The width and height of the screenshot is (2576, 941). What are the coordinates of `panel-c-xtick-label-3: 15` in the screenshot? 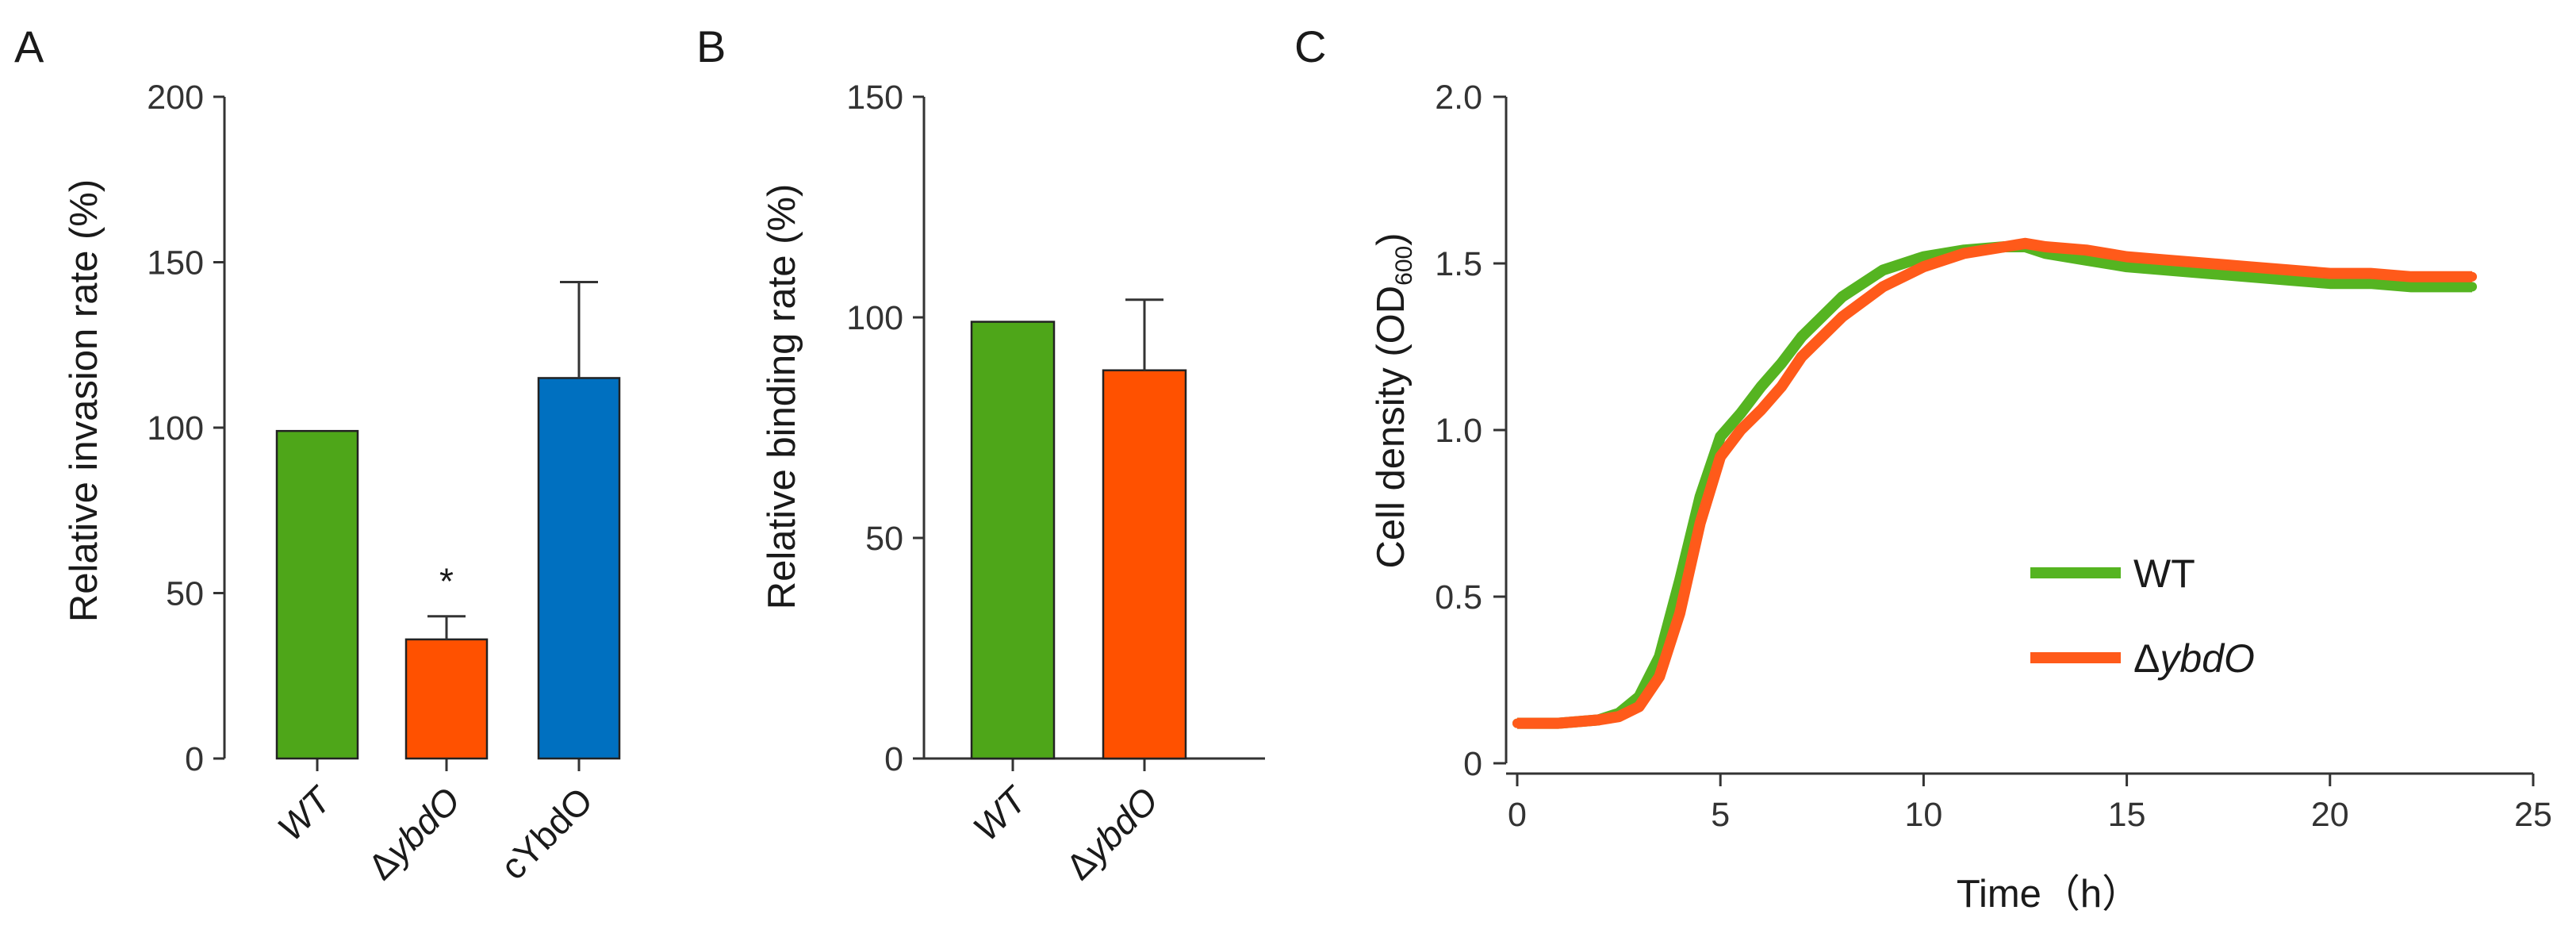 It's located at (2127, 815).